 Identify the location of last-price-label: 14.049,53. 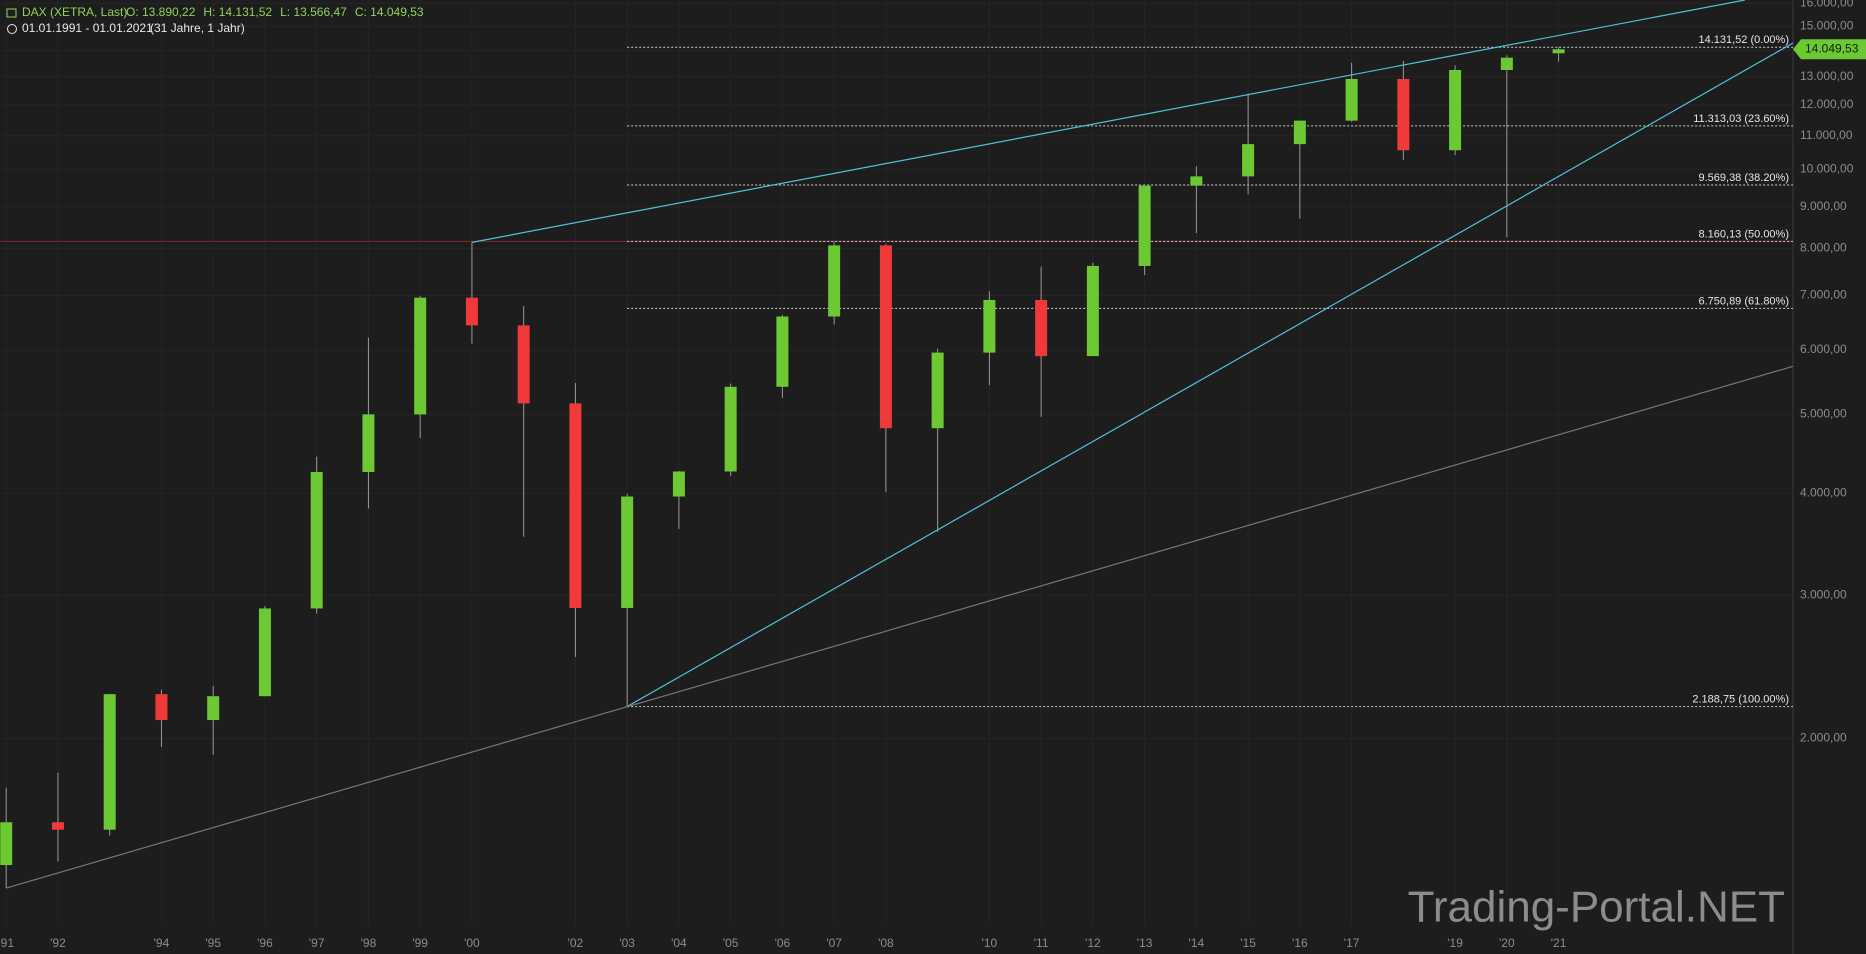
(1832, 48).